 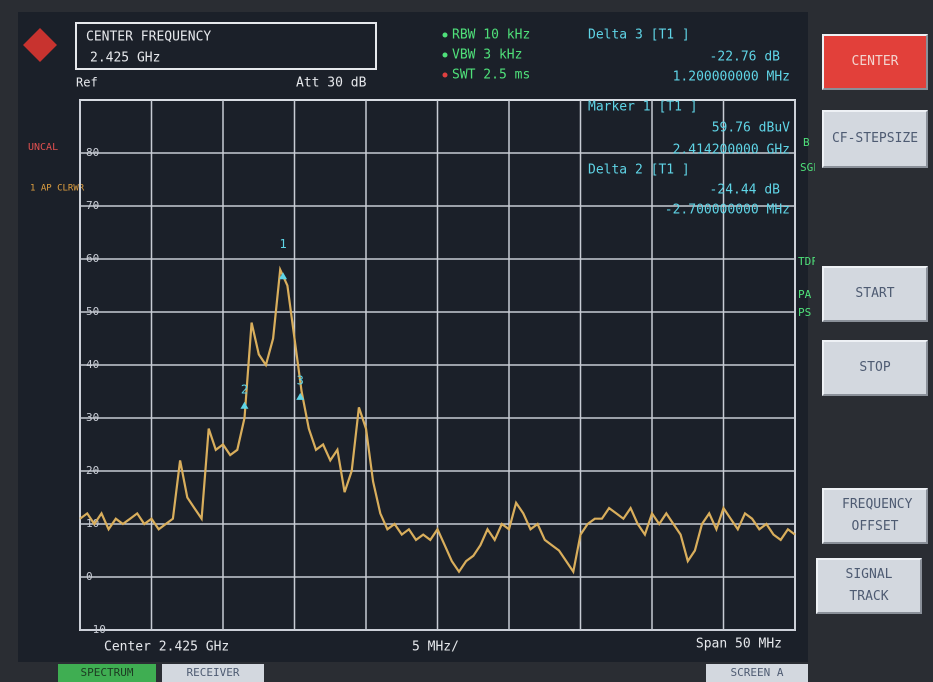 I want to click on freq-box, so click(x=226, y=46).